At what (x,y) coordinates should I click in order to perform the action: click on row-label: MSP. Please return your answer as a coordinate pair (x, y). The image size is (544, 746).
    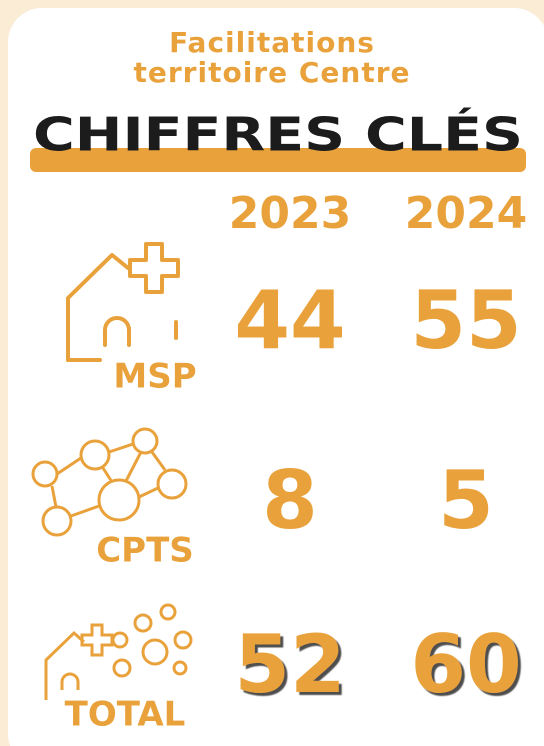
    Looking at the image, I should click on (154, 377).